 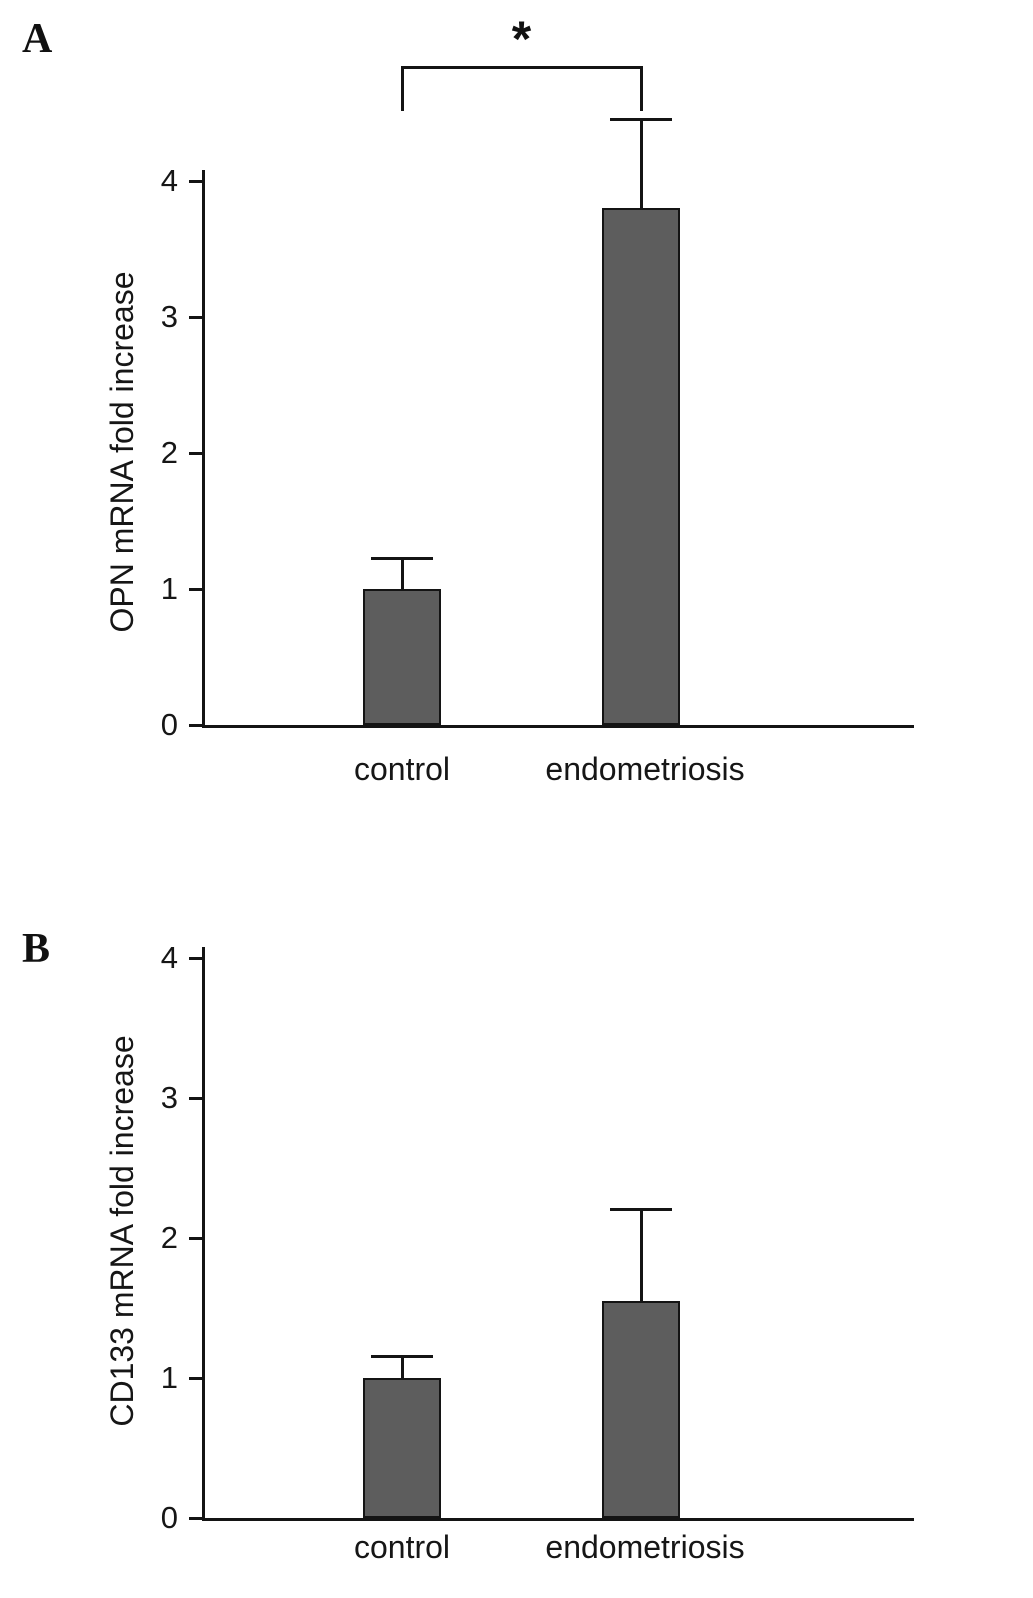 What do you see at coordinates (36, 949) in the screenshot?
I see `panel-b-label: B` at bounding box center [36, 949].